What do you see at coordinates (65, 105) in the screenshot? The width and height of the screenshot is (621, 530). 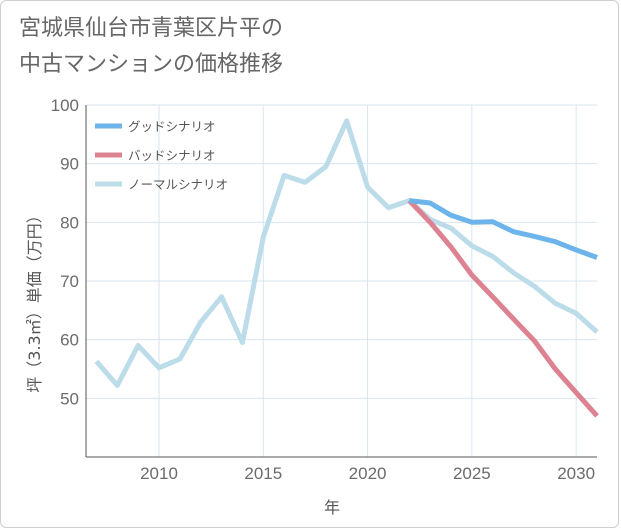 I see `y-tick-label: 100` at bounding box center [65, 105].